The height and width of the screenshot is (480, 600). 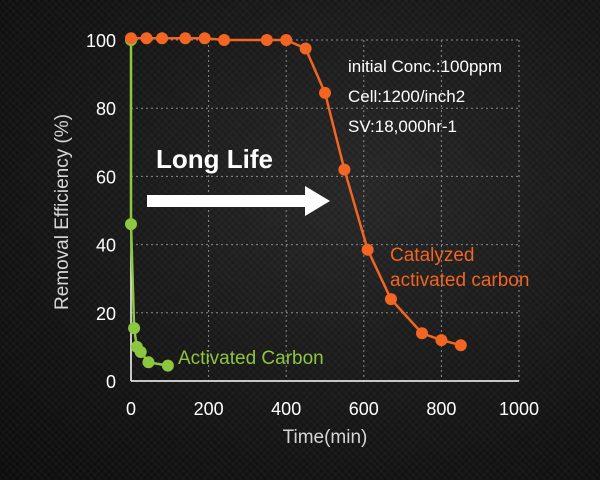 What do you see at coordinates (106, 246) in the screenshot?
I see `y-tick-label-40: 40` at bounding box center [106, 246].